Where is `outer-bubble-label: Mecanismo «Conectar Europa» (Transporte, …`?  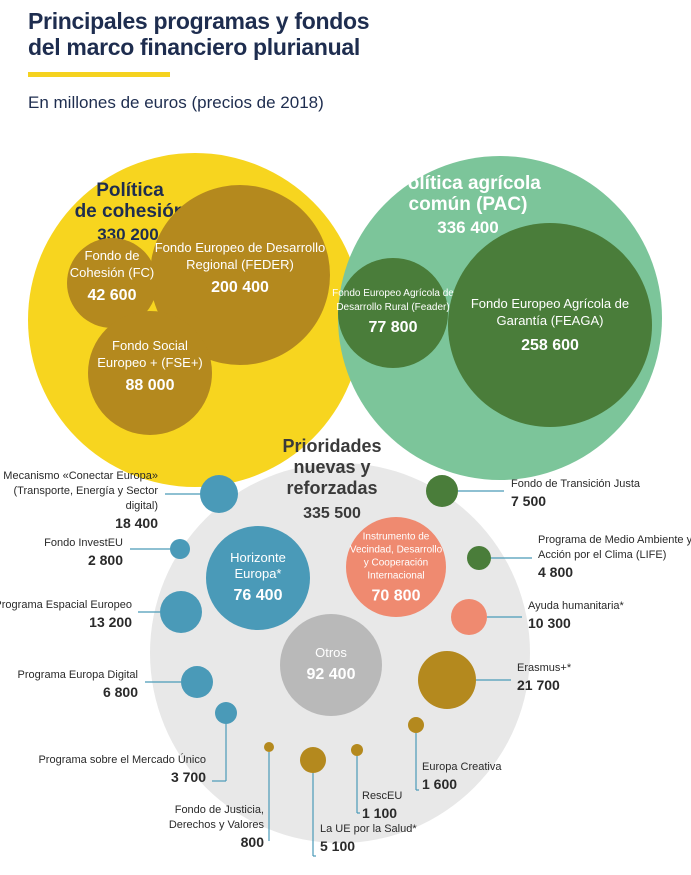
outer-bubble-label: Mecanismo «Conectar Europa» (Transporte, … is located at coordinates (80, 491).